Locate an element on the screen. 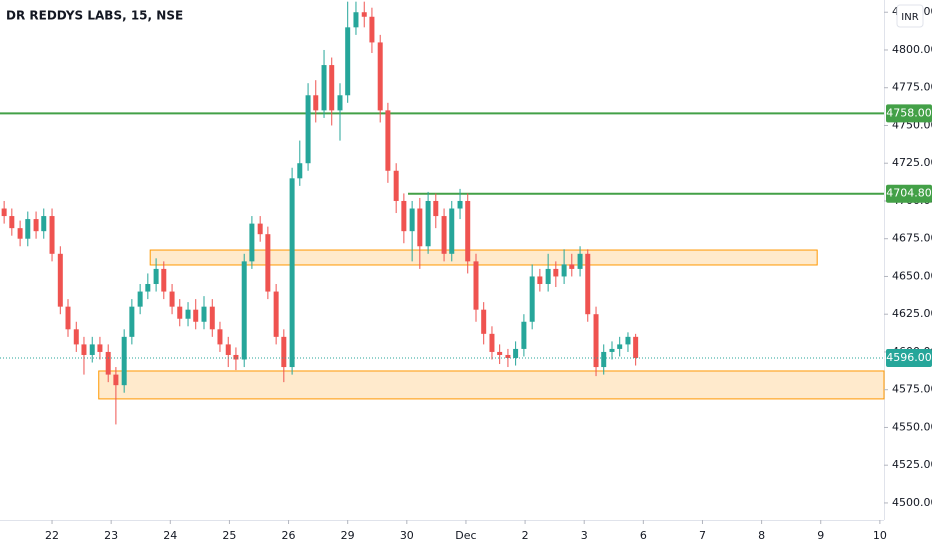 The width and height of the screenshot is (932, 550). y-tick-label: 4575.00 is located at coordinates (912, 389).